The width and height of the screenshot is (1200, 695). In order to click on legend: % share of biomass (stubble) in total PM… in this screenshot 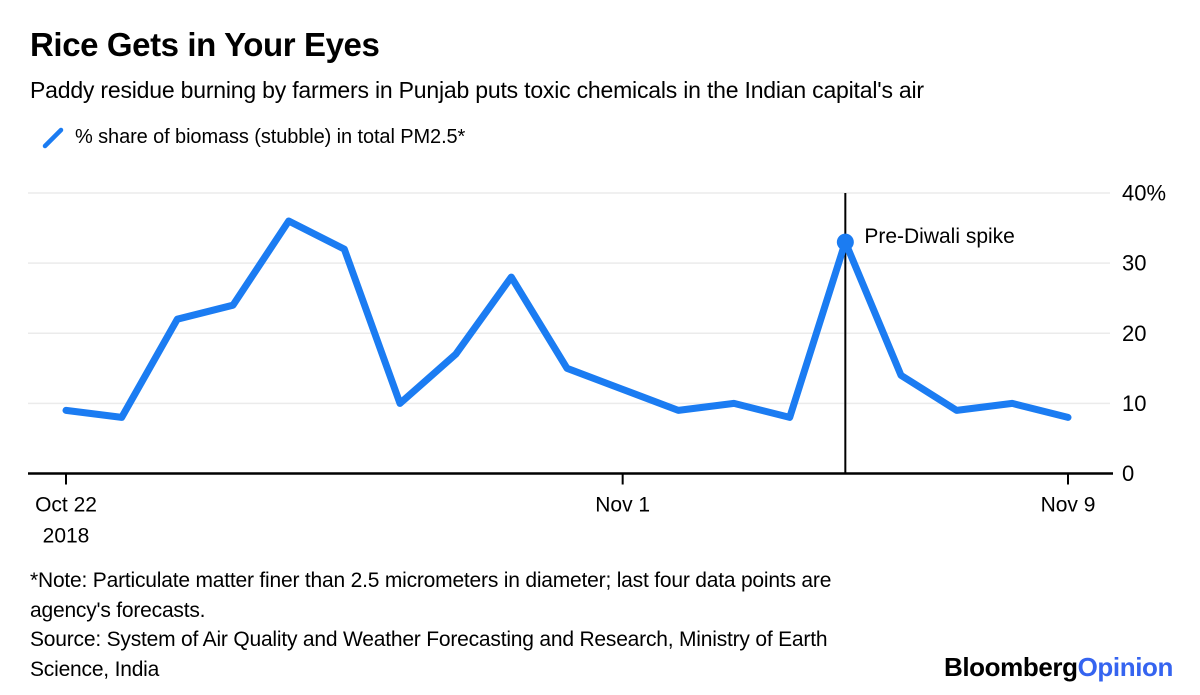, I will do `click(253, 137)`.